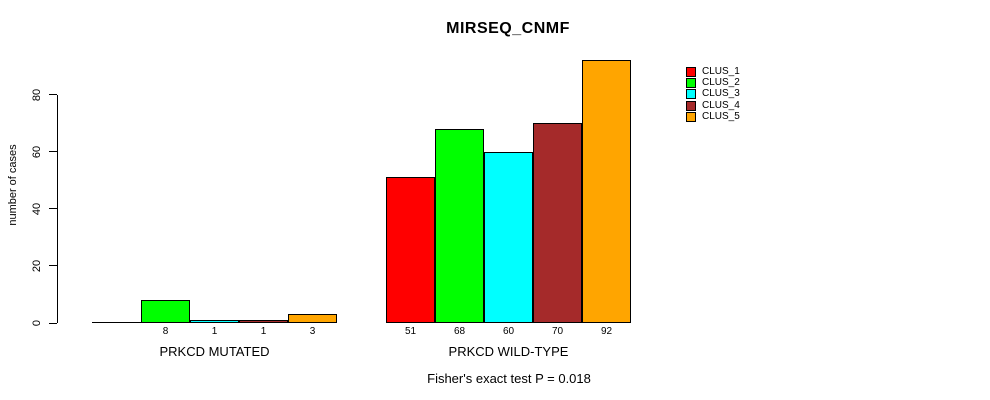 The image size is (990, 400). I want to click on bar-clus-2-prkcd-wild-type, so click(459, 226).